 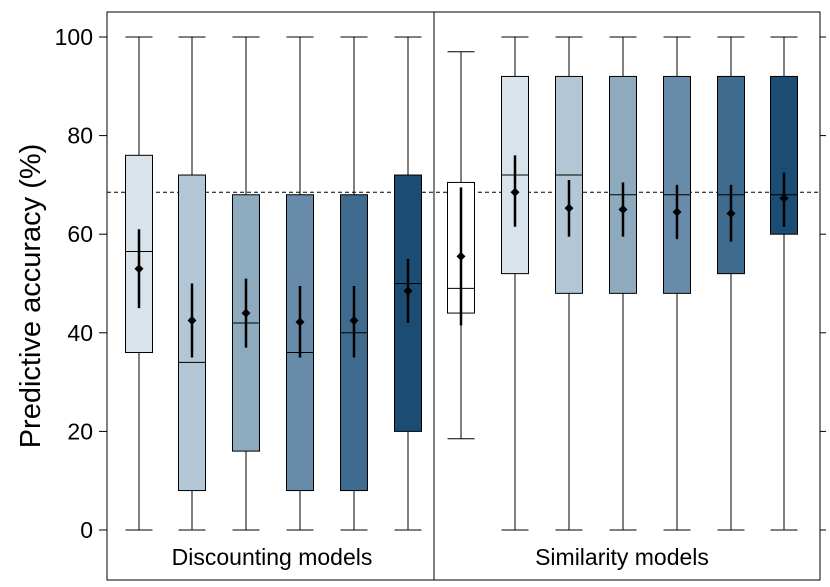 What do you see at coordinates (74, 37) in the screenshot?
I see `y-tick-label: 100` at bounding box center [74, 37].